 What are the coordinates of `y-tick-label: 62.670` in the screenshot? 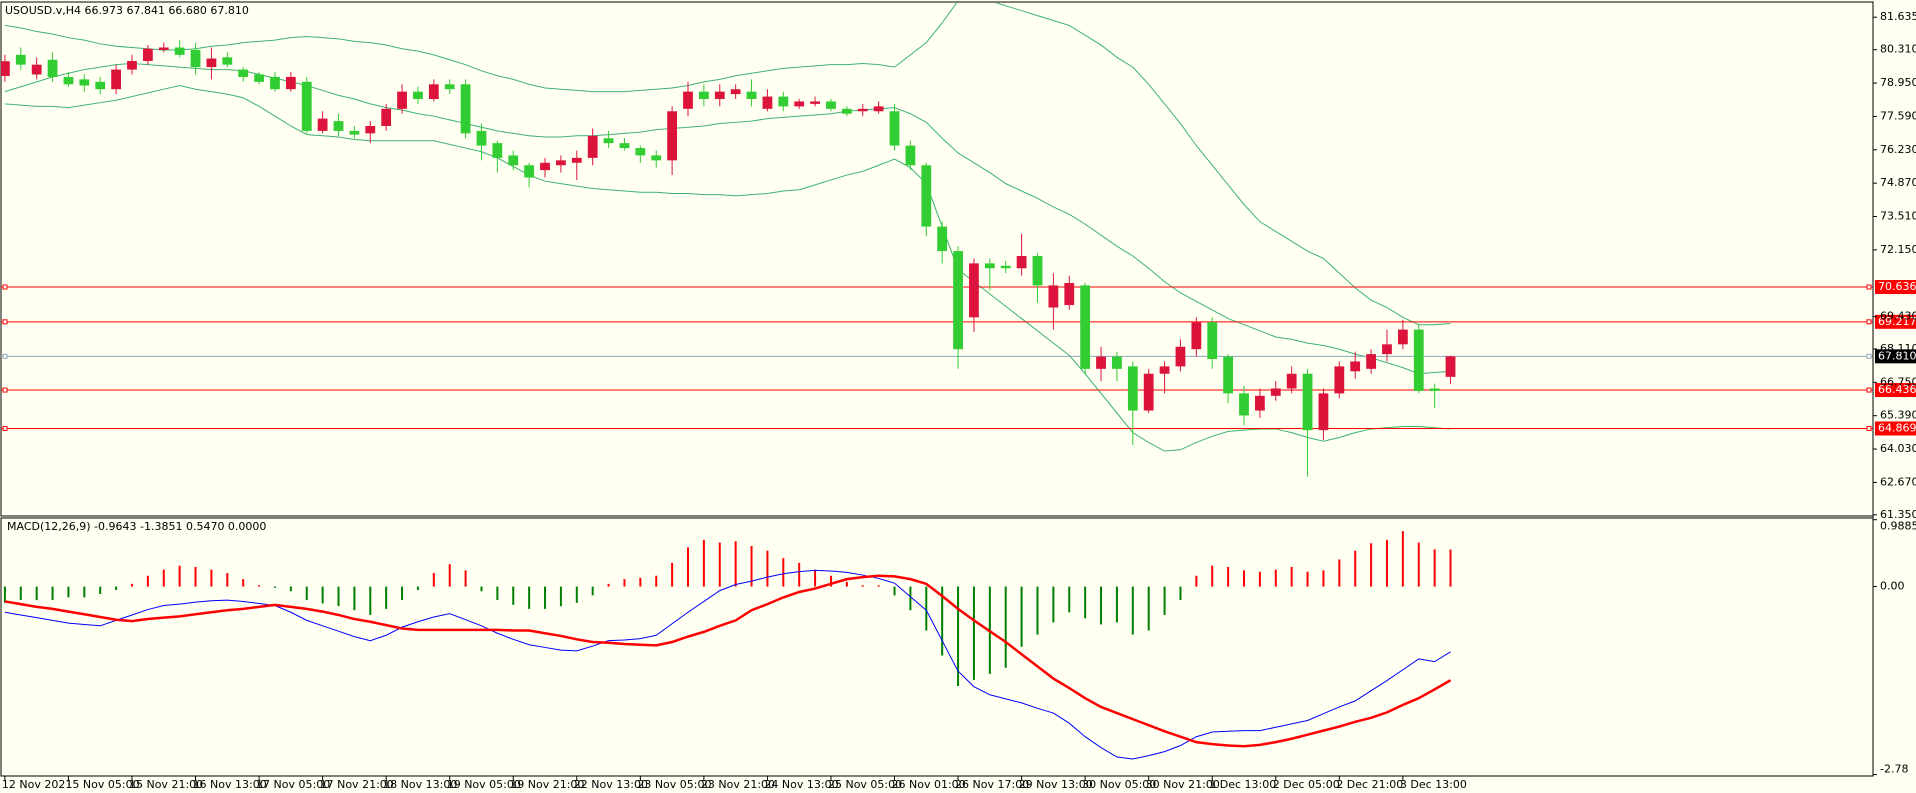 It's located at (1898, 481).